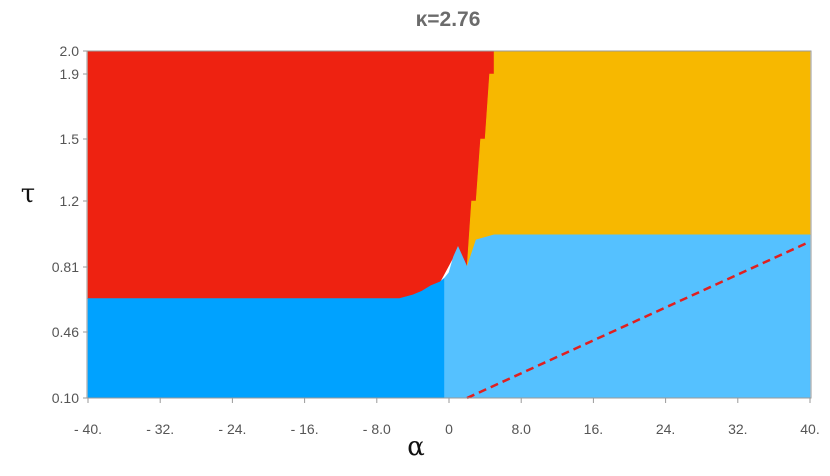 The height and width of the screenshot is (476, 830). Describe the element at coordinates (448, 19) in the screenshot. I see `chart-title: κ=2.76` at that location.